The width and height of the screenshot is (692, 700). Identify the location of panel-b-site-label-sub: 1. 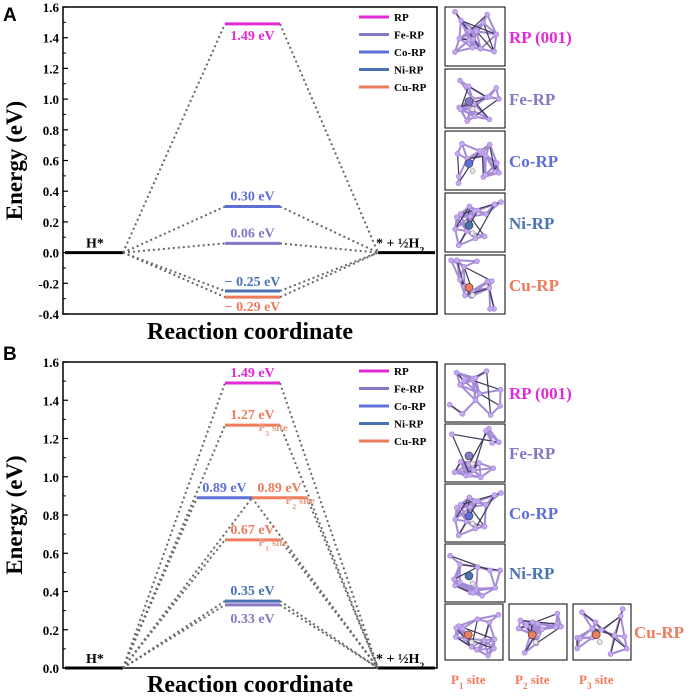
(267, 547).